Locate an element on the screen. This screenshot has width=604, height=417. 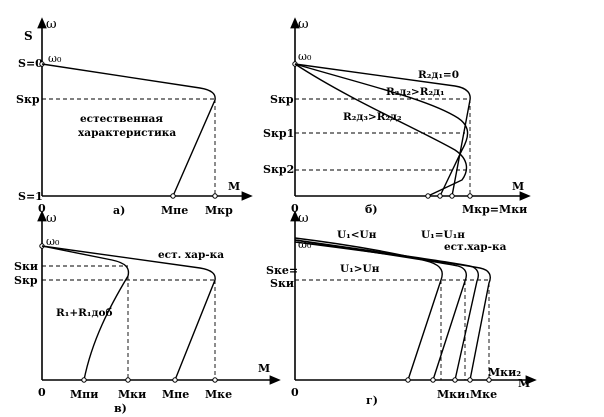
panel-v-skr-label: Sкр is located at coordinates (26, 280).